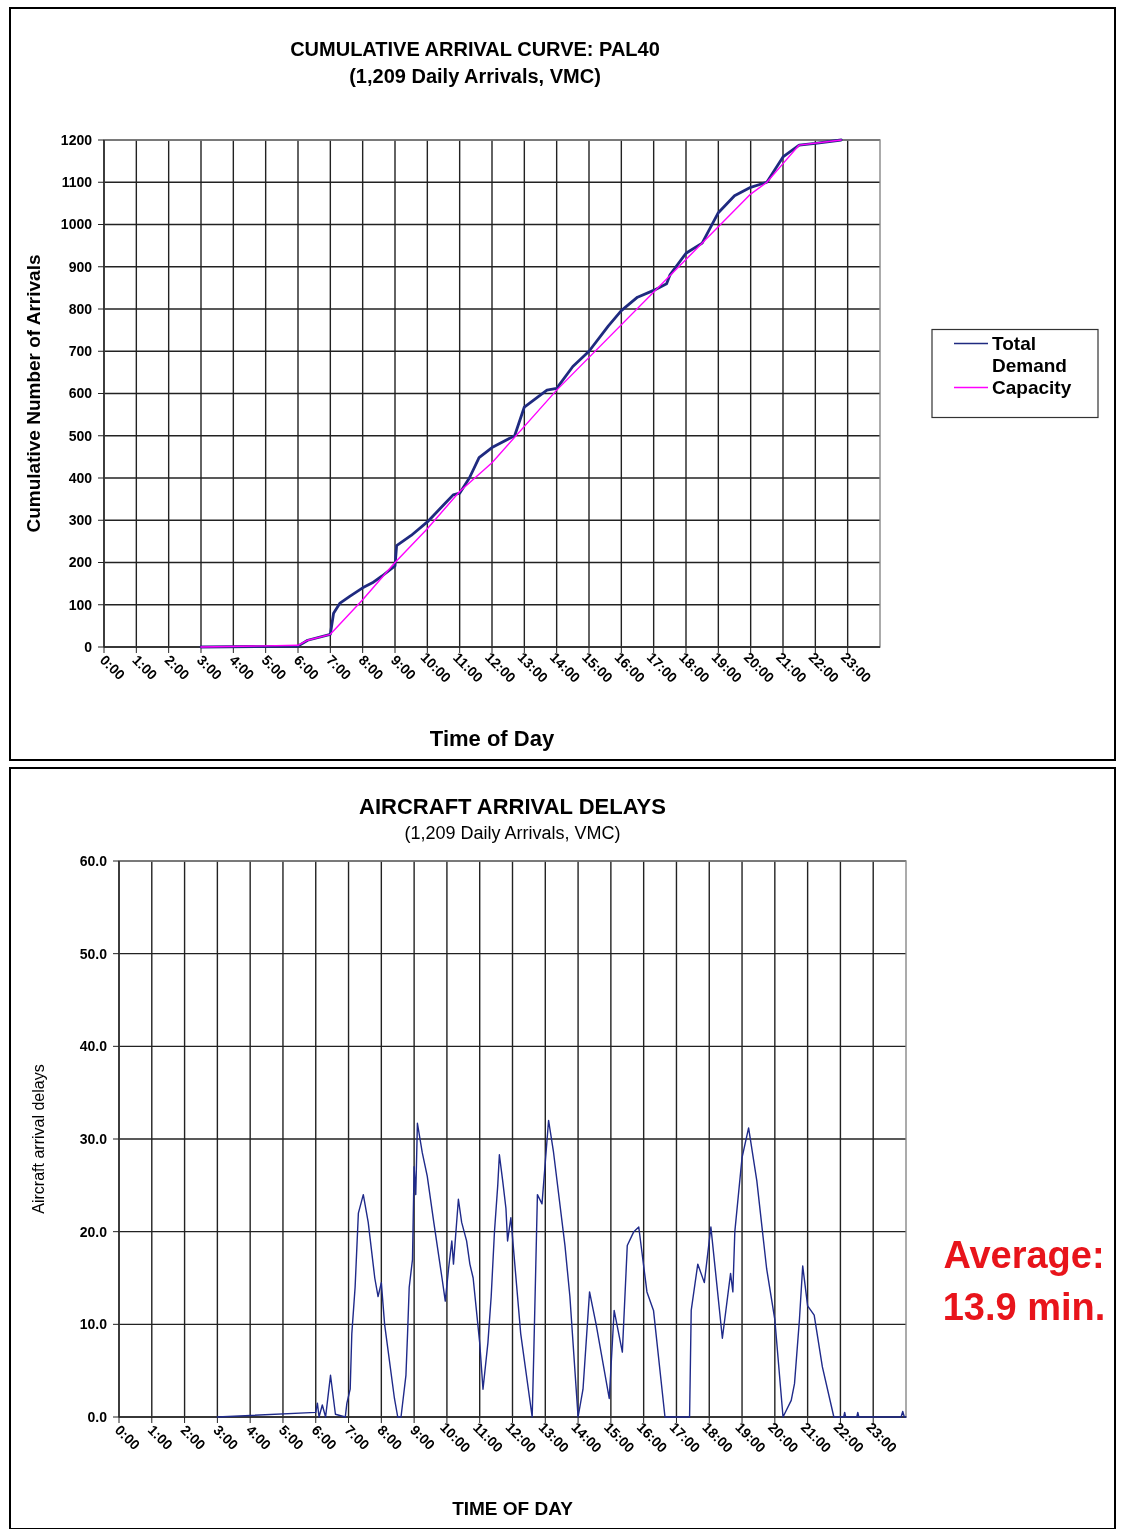 The width and height of the screenshot is (1125, 1529). Describe the element at coordinates (80, 604) in the screenshot. I see `y-tick-label: 100` at that location.